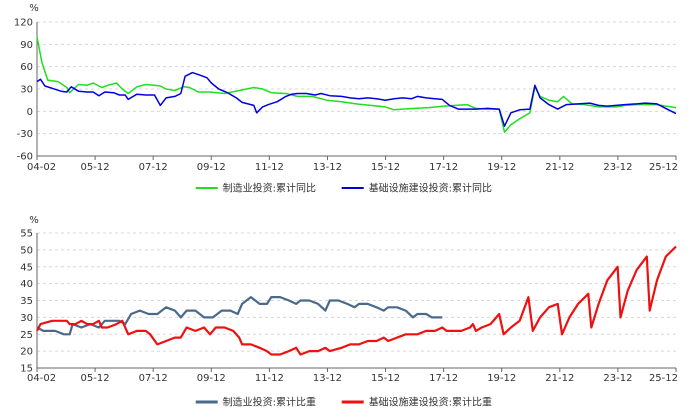  What do you see at coordinates (25, 134) in the screenshot?
I see `y-tick-label: -30` at bounding box center [25, 134].